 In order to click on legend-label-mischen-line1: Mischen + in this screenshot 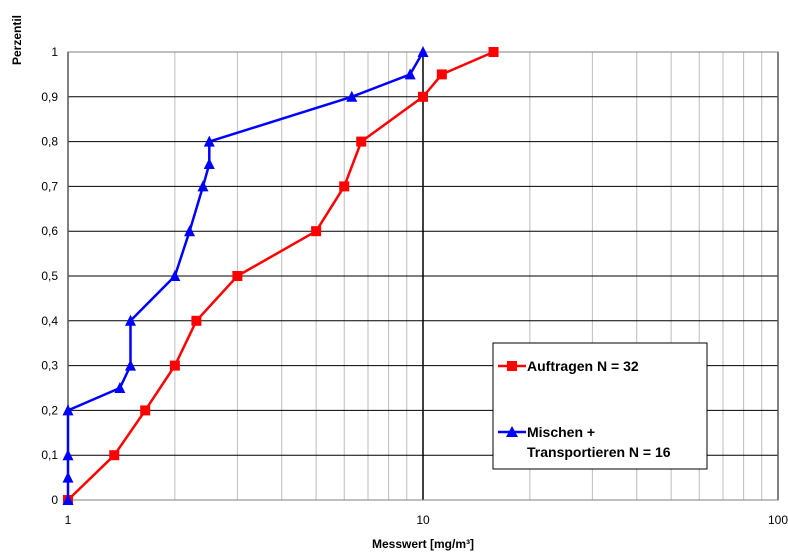, I will do `click(561, 432)`.